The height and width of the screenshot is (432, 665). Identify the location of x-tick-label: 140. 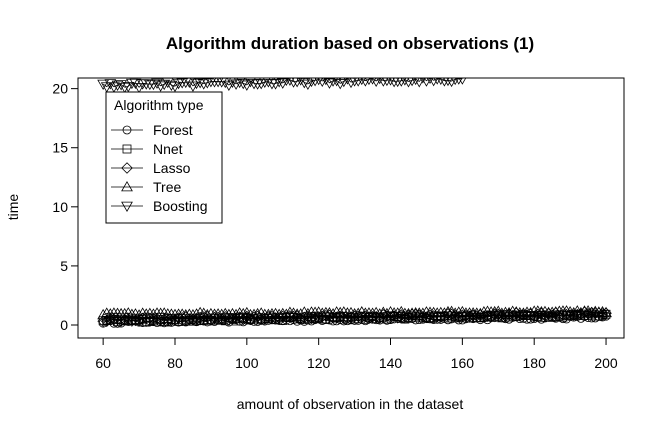
(391, 363).